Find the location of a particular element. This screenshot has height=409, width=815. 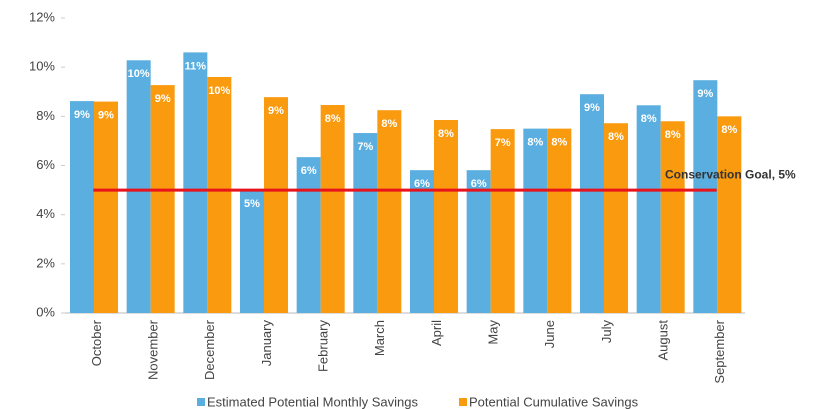

x-tick-label: February is located at coordinates (322, 346).